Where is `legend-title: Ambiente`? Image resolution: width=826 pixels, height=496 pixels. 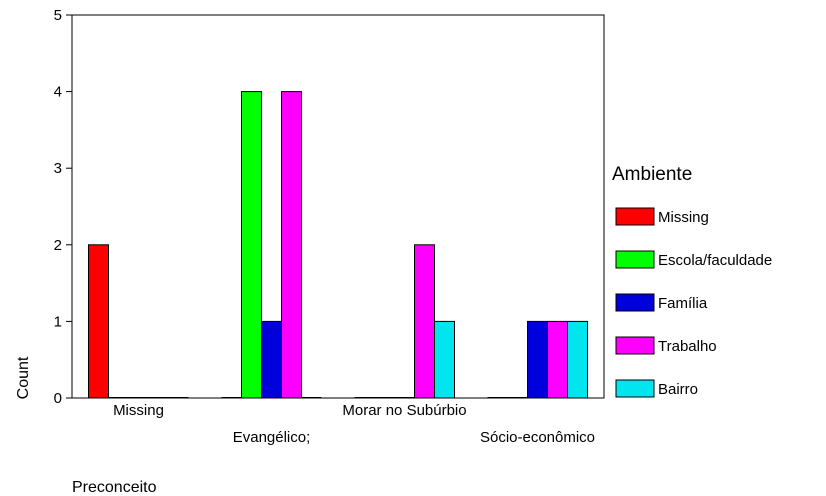
legend-title: Ambiente is located at coordinates (652, 174).